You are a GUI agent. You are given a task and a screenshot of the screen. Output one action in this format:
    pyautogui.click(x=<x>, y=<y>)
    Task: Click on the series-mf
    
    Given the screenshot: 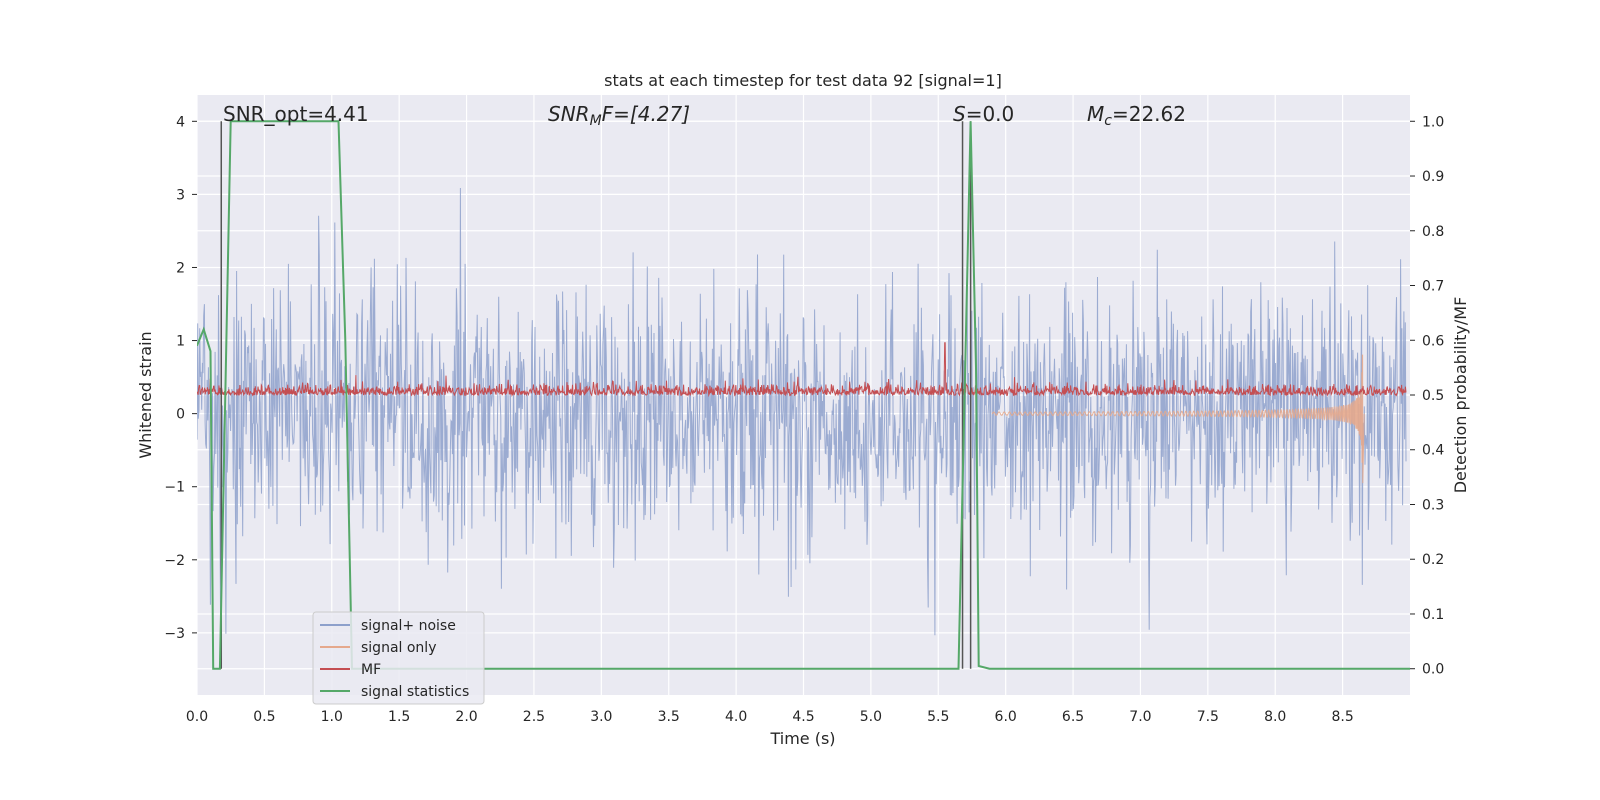 What is the action you would take?
    pyautogui.click(x=802, y=370)
    